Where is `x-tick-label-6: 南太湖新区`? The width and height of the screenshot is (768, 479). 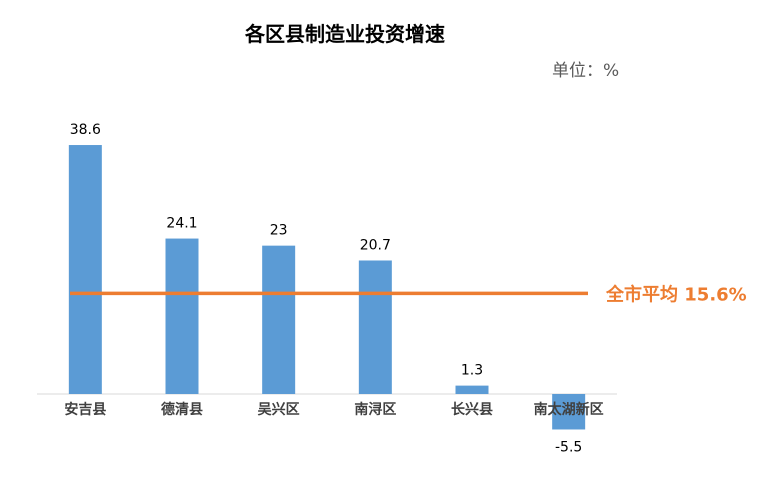
x-tick-label-6: 南太湖新区 is located at coordinates (569, 409).